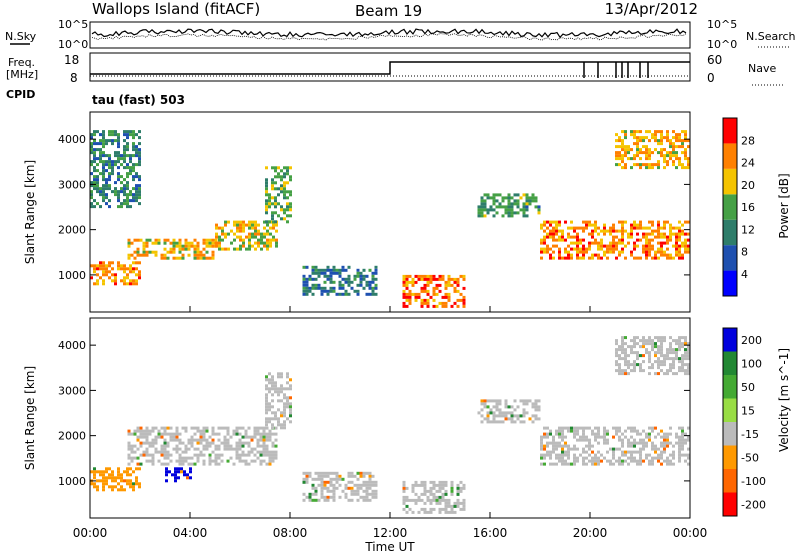 Image resolution: width=800 pixels, height=554 pixels. Describe the element at coordinates (750, 457) in the screenshot. I see `velocity-colorbar-tick-label: -50` at that location.